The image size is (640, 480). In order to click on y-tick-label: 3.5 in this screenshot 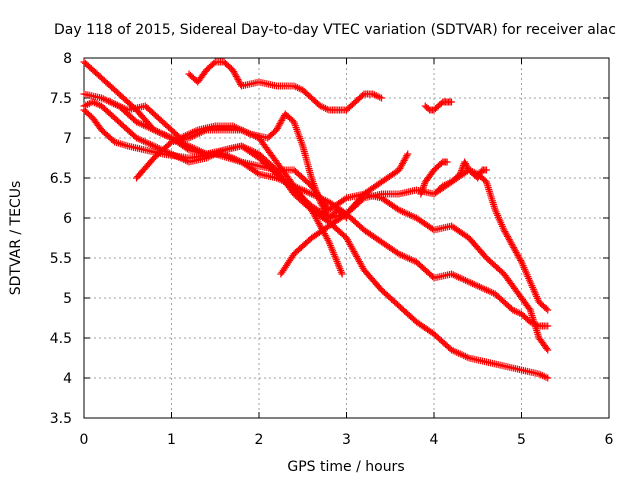, I will do `click(61, 419)`.